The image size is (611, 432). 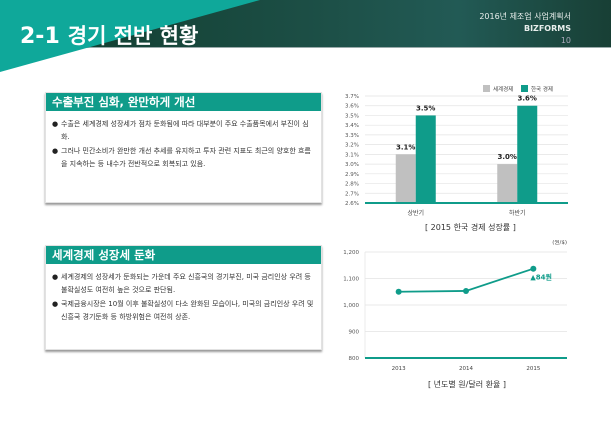 I want to click on y-tick-label: 3.1%, so click(x=352, y=155).